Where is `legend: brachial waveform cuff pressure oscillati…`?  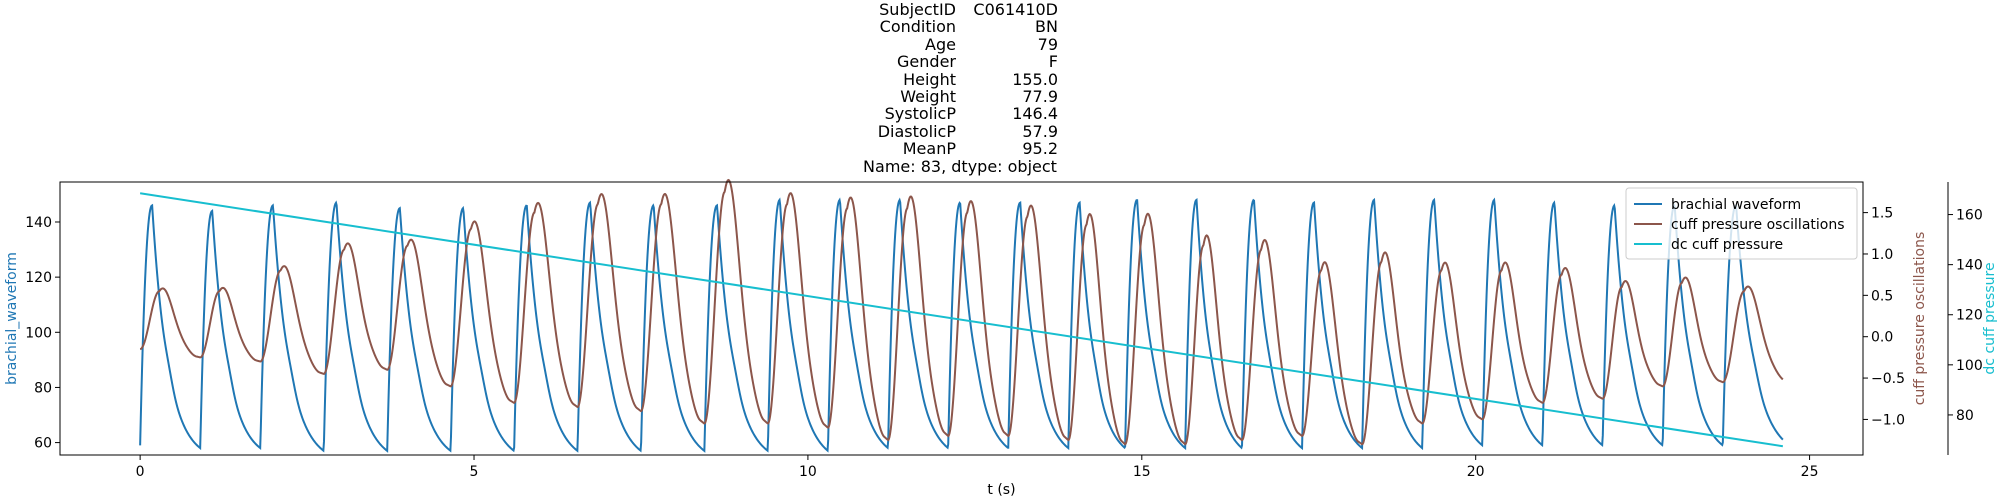 legend: brachial waveform cuff pressure oscillati… is located at coordinates (1741, 223).